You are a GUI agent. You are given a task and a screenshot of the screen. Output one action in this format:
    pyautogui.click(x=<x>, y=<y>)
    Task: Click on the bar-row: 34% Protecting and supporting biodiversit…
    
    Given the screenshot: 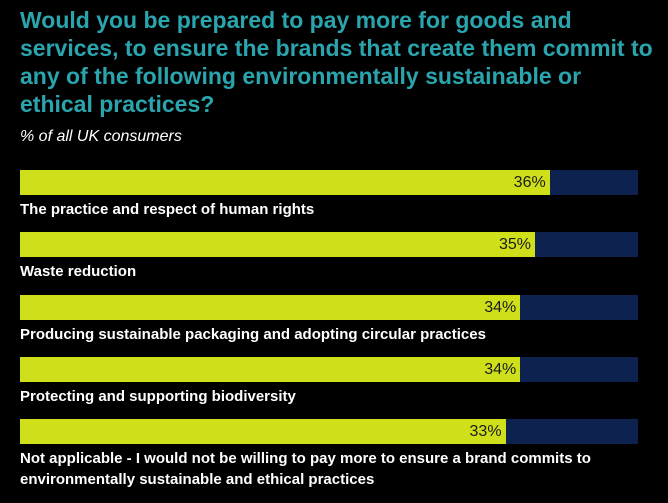 What is the action you would take?
    pyautogui.click(x=329, y=381)
    